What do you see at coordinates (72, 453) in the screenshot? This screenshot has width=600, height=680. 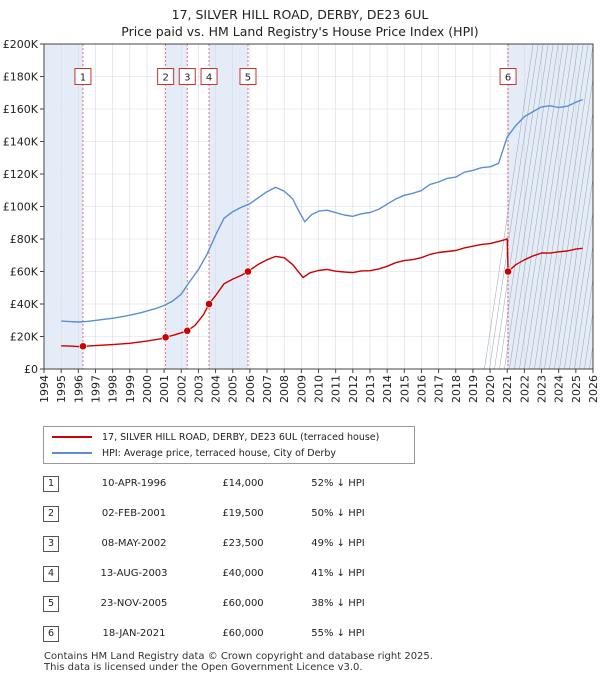 I see `legend-swatch-hpi` at bounding box center [72, 453].